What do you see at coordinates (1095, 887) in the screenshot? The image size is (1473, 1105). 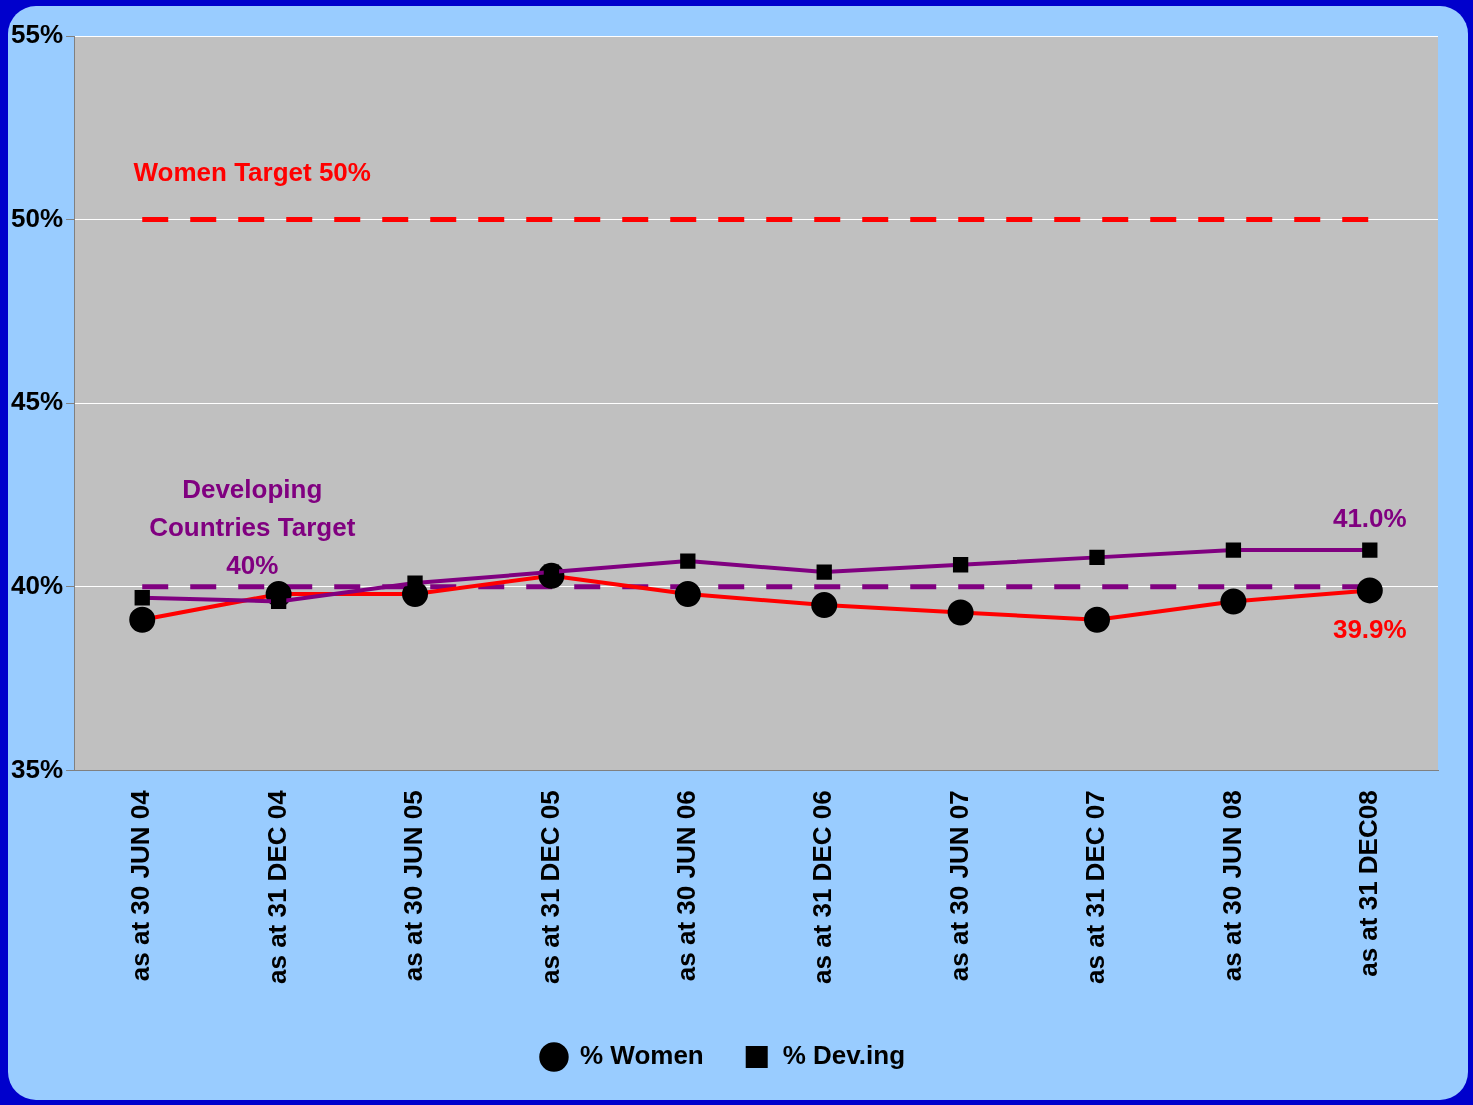 I see `x-tick-label: as at 31 DEC 07` at bounding box center [1095, 887].